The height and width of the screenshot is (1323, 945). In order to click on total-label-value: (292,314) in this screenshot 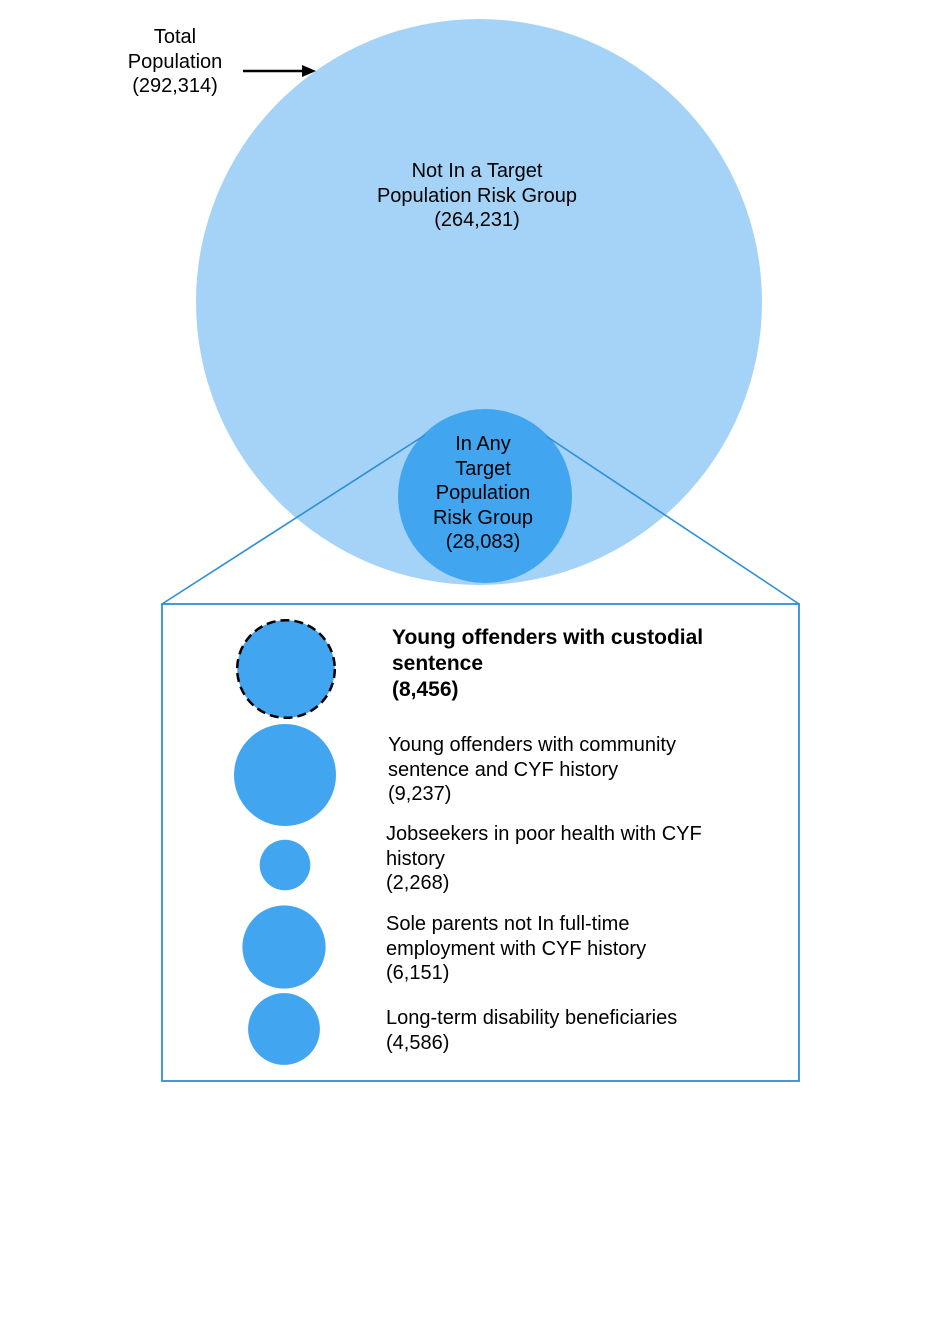, I will do `click(175, 86)`.